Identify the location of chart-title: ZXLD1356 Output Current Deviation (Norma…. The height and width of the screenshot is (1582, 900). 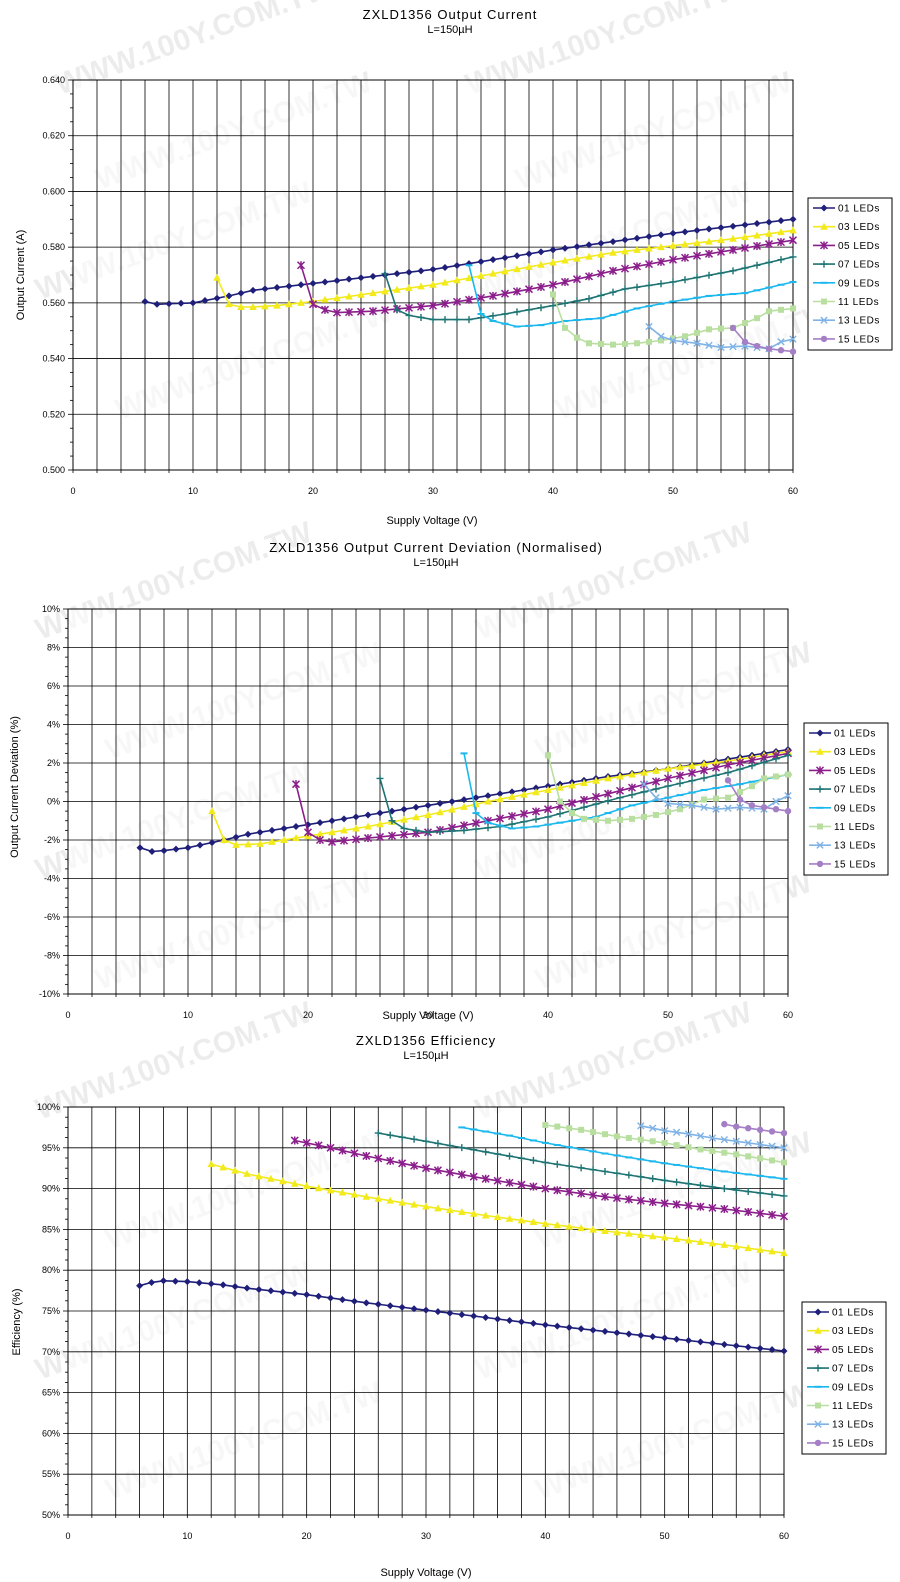
(436, 547).